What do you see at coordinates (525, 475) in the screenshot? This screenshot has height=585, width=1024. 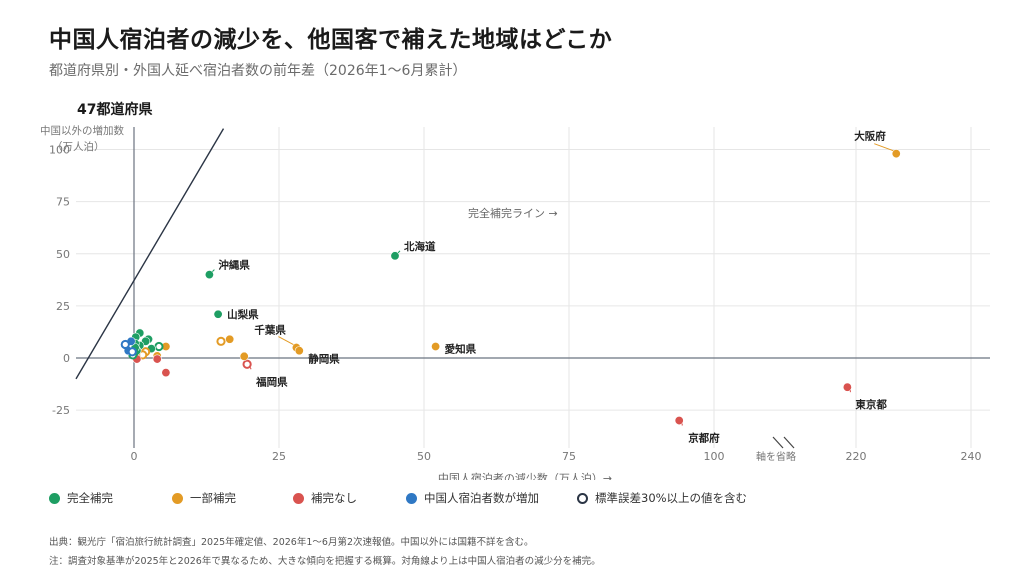 I see `x-axis-title: 中国人宿泊者の減少数（万人泊）→` at bounding box center [525, 475].